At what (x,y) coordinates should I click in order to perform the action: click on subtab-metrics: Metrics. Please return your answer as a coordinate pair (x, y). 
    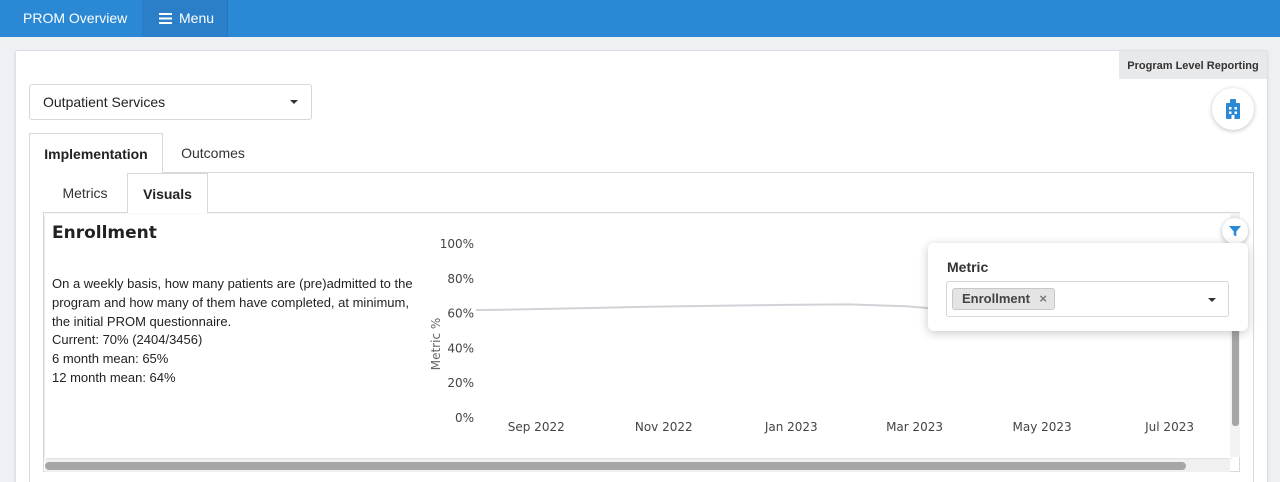
    Looking at the image, I should click on (85, 193).